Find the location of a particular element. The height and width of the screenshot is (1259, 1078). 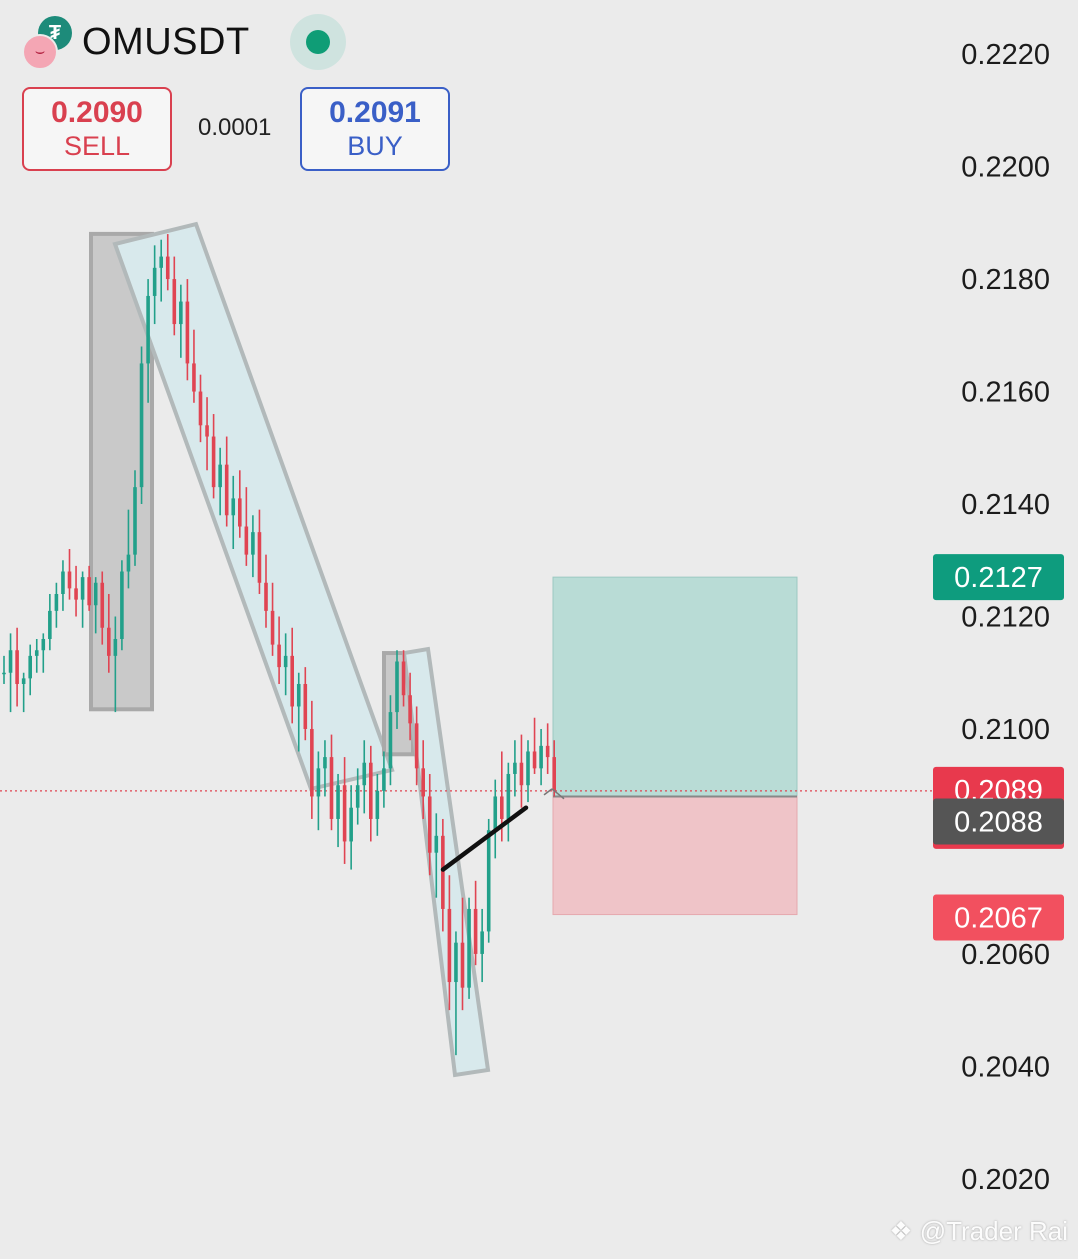

stop-zone is located at coordinates (675, 855).